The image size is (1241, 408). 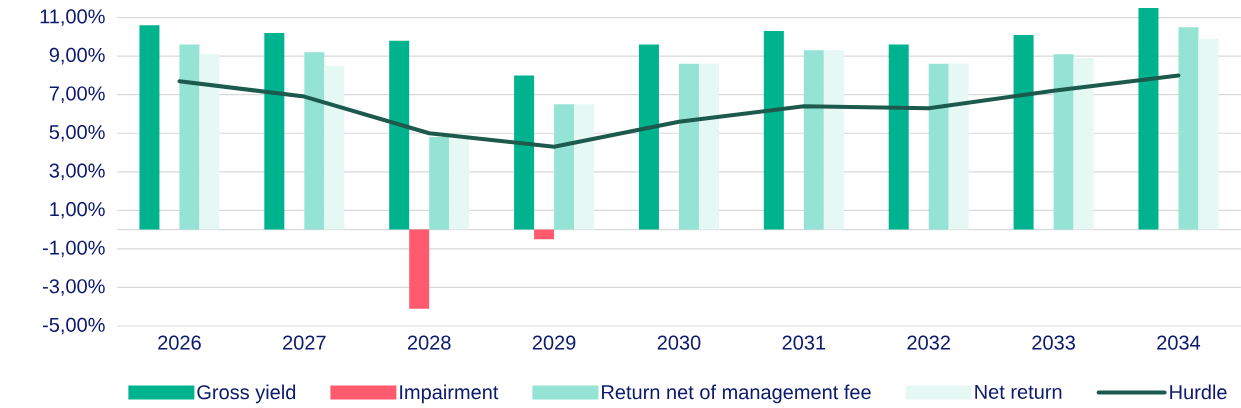 I want to click on x-tick-label: 2026, so click(x=179, y=342).